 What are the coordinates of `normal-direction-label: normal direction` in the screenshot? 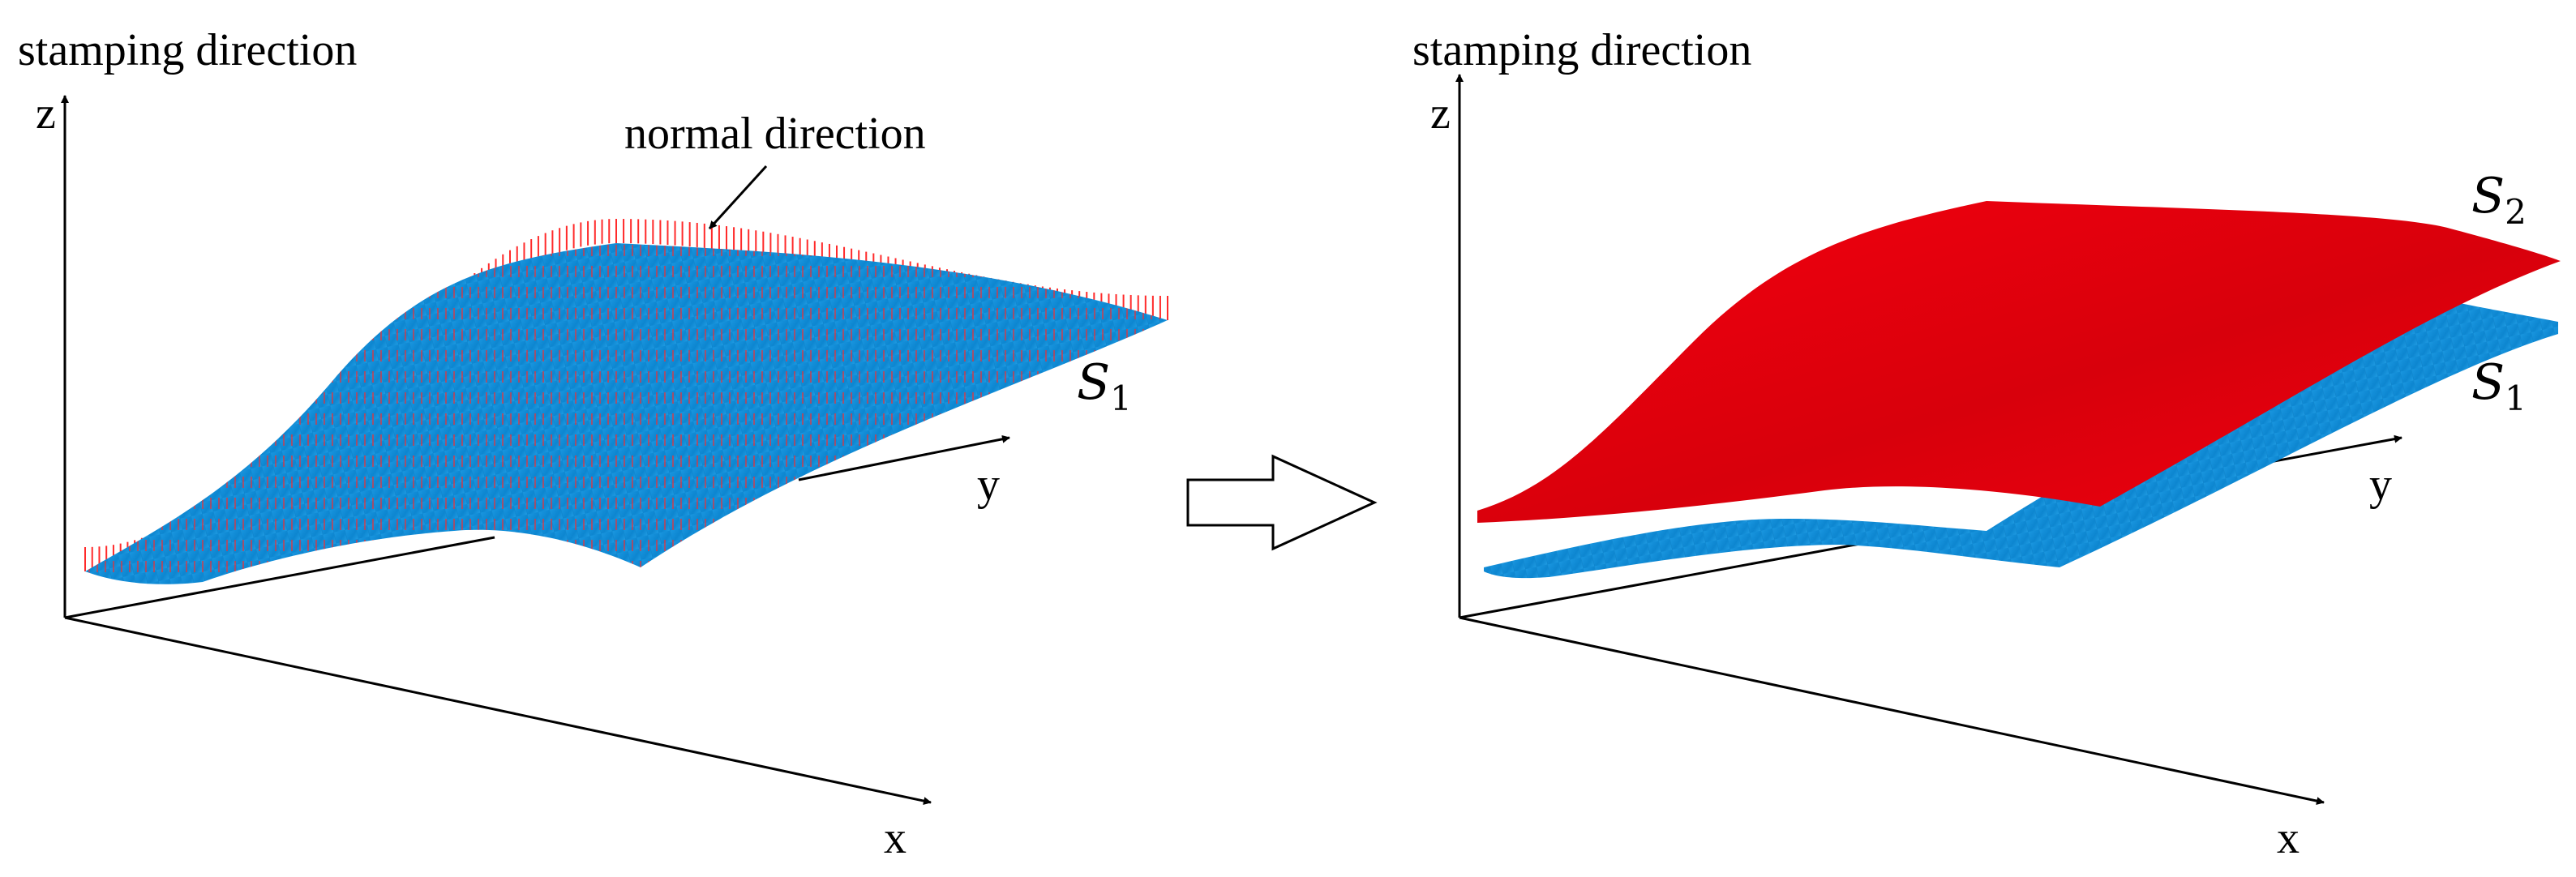 It's located at (775, 134).